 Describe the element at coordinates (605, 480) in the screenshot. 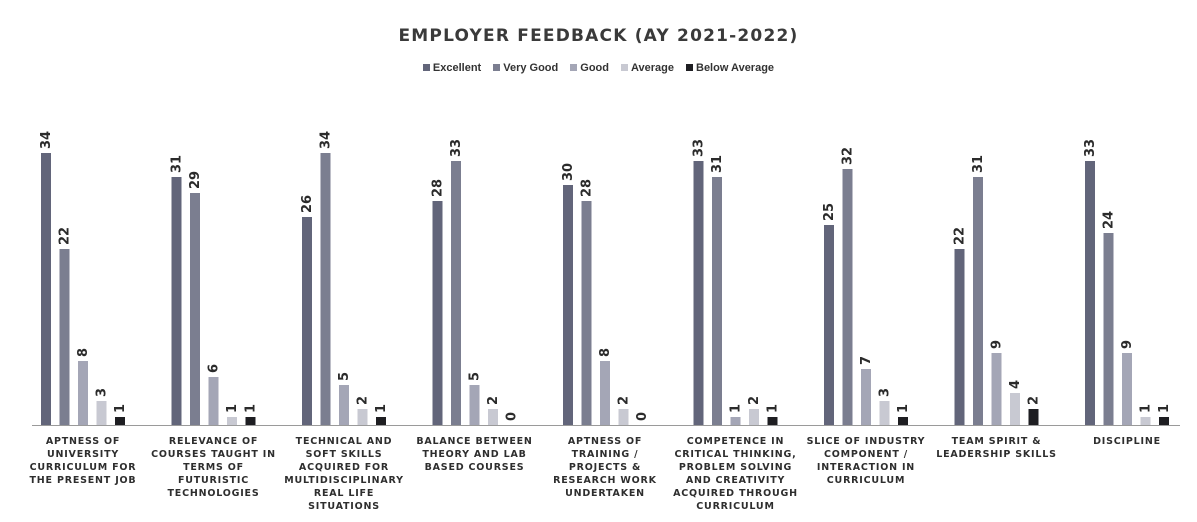

I see `category-label: RESEARCH WORK` at that location.